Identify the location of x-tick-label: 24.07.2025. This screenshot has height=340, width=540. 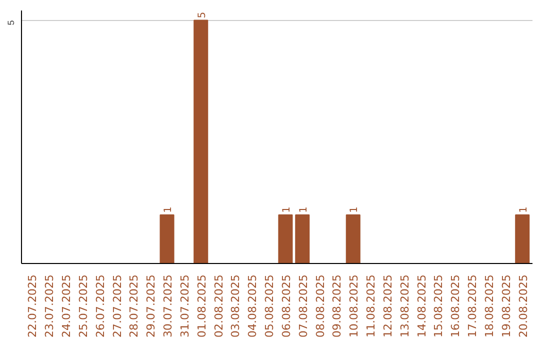
(66, 306).